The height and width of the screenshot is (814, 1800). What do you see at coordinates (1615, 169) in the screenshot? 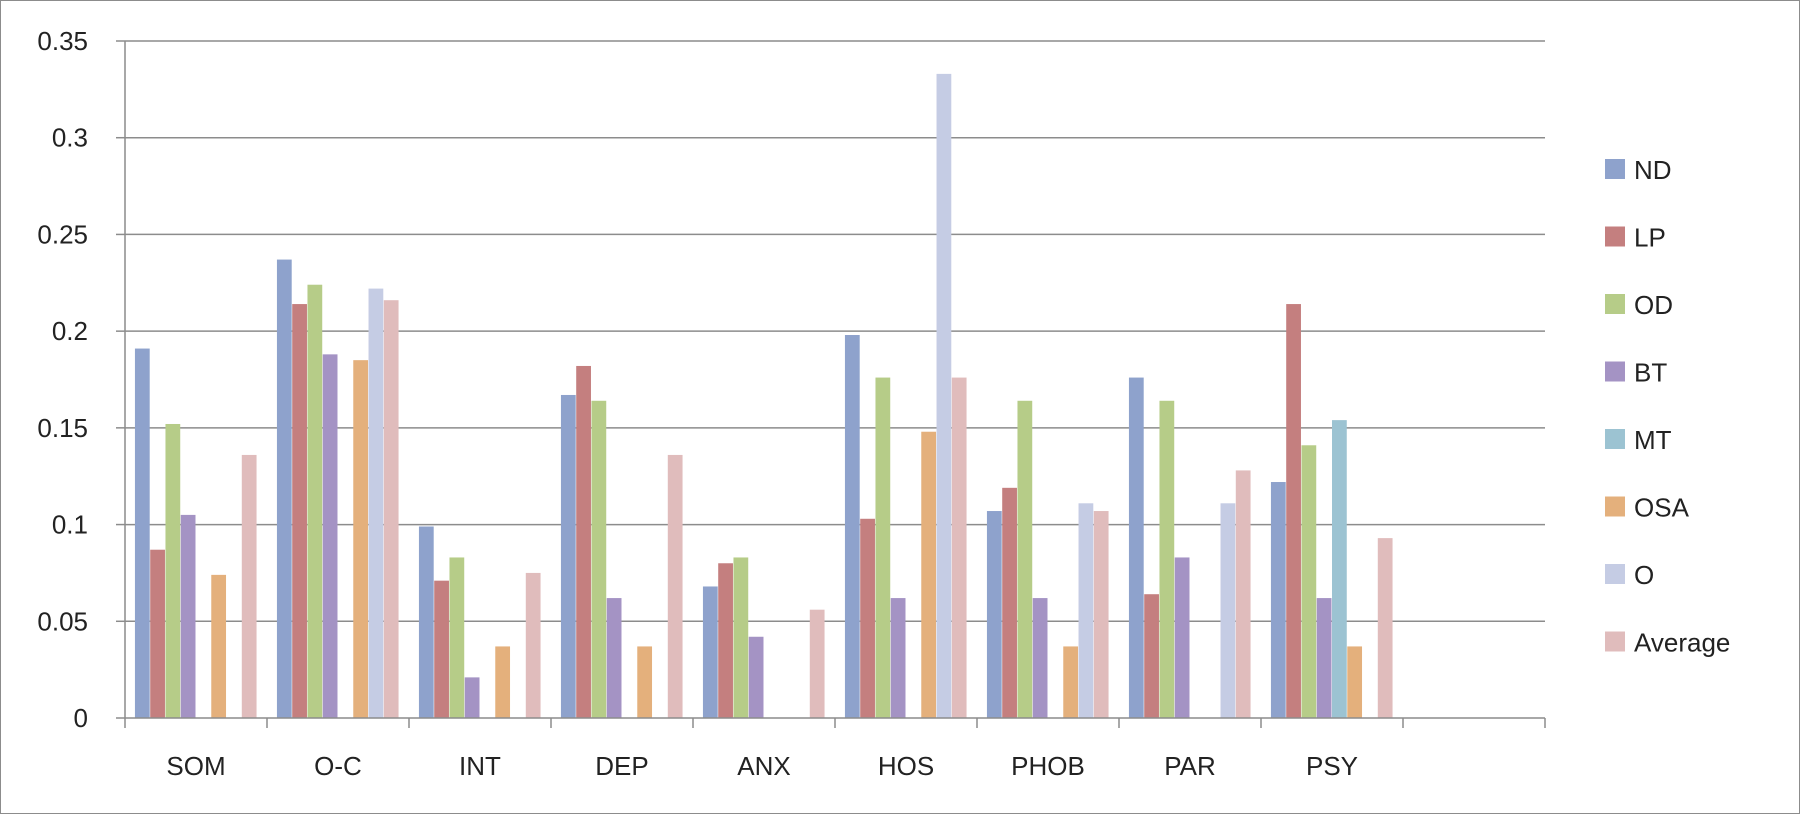
I see `legend-swatch-nd` at bounding box center [1615, 169].